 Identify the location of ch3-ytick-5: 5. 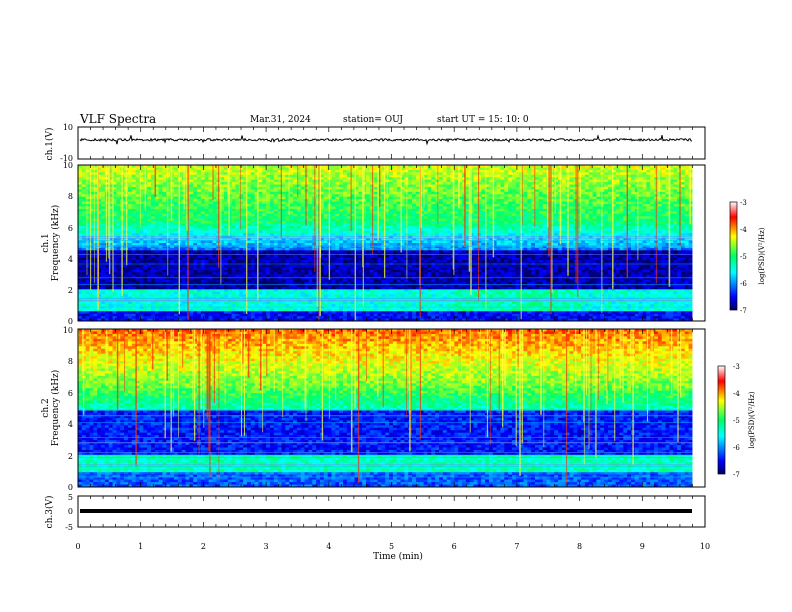
(70, 497).